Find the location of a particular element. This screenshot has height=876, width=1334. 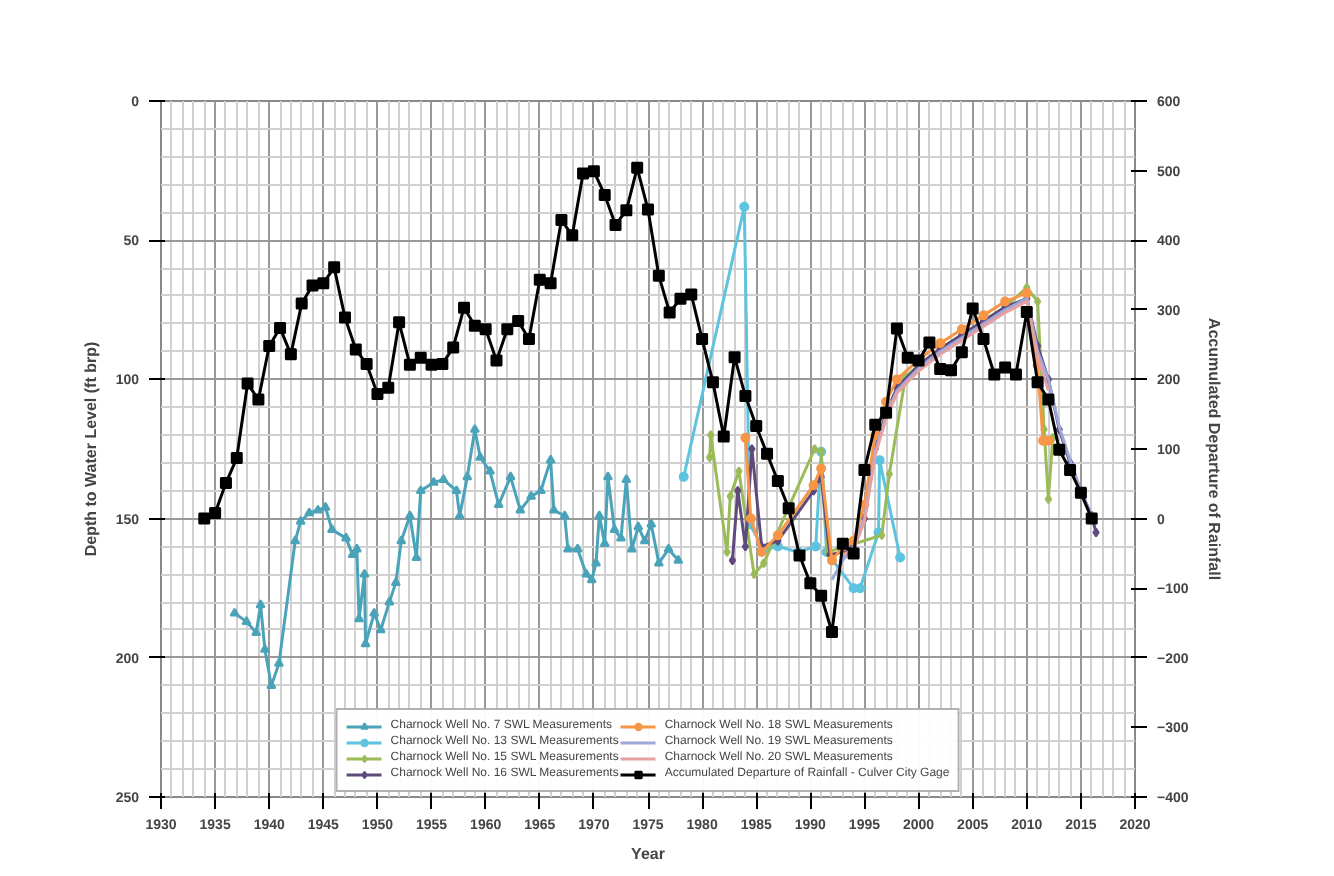

y-axis-title: Depth to Water Level (ft brp) is located at coordinates (90, 449).